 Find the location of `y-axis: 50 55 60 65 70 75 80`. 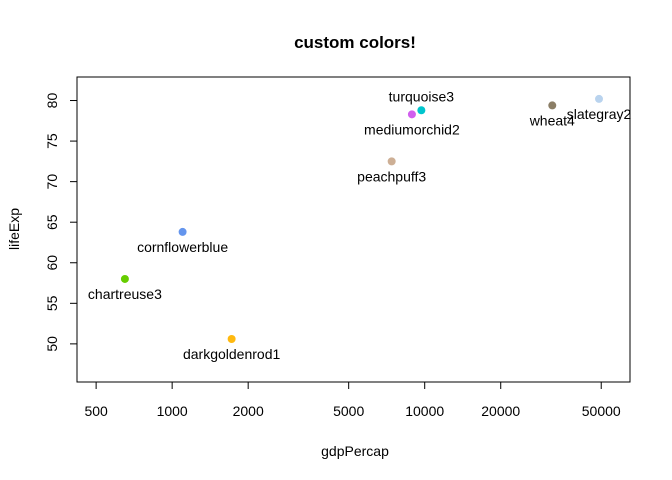

y-axis: 50 55 60 65 70 75 80 is located at coordinates (61, 222).